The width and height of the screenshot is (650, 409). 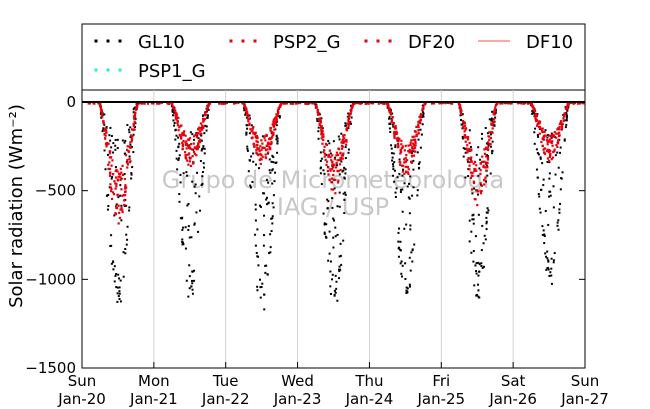 What do you see at coordinates (16, 206) in the screenshot?
I see `y-axis-title: Solar radiation (Wm⁻²)` at bounding box center [16, 206].